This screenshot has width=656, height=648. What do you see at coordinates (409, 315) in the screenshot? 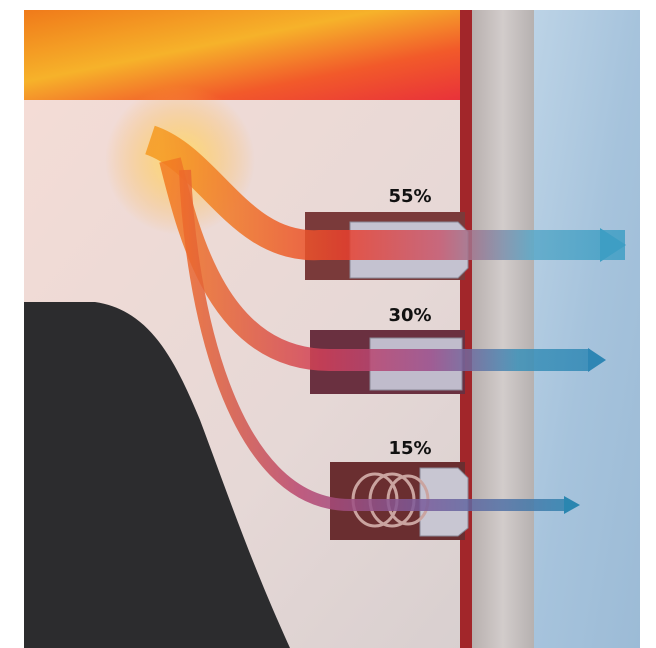
I see `heat-share-label: 30%` at bounding box center [409, 315].